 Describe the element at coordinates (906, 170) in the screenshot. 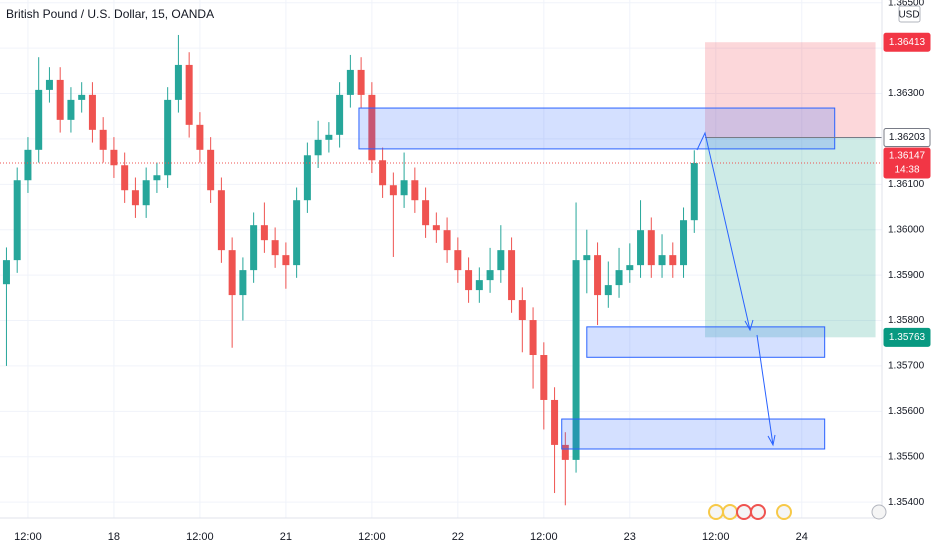

I see `countdown: 14:38` at that location.